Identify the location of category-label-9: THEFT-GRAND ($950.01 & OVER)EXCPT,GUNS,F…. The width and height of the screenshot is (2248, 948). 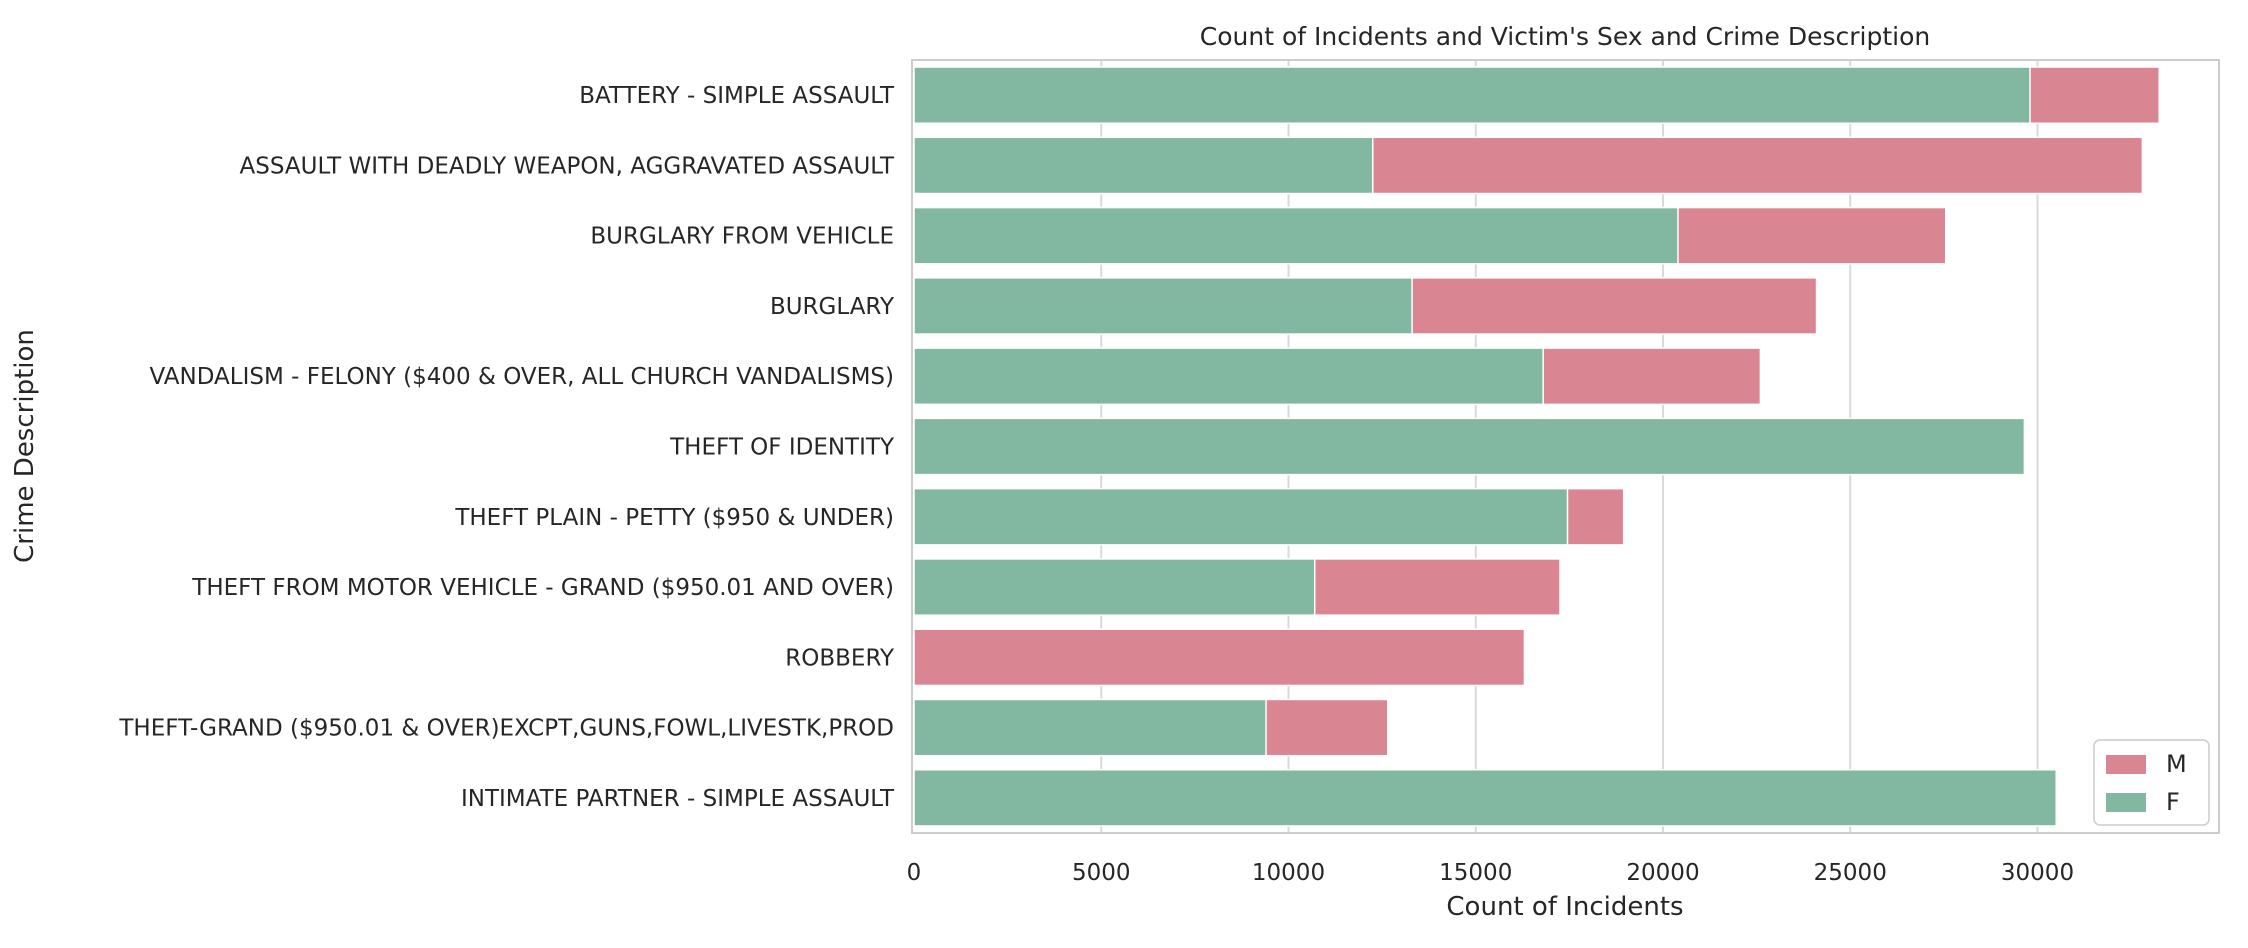
(506, 729).